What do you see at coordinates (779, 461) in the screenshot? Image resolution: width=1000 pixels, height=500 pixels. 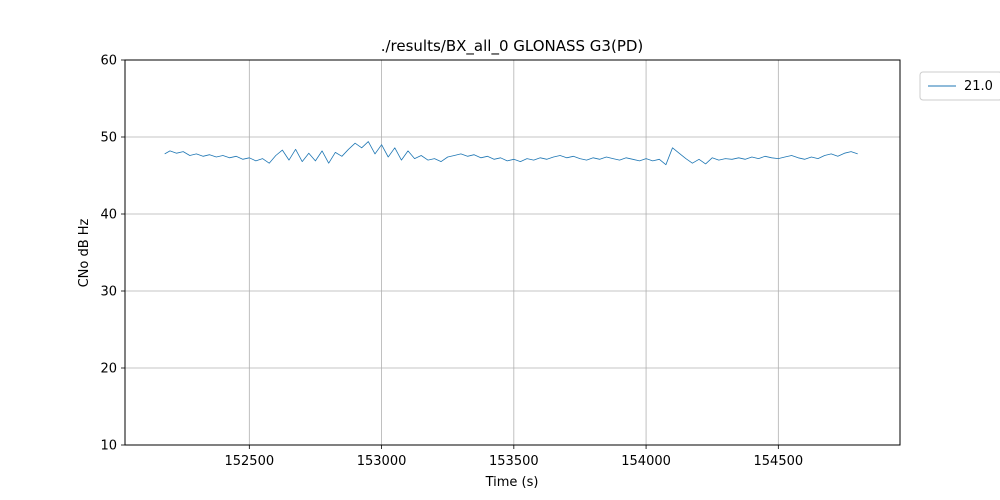 I see `x-tick-label: 154500` at bounding box center [779, 461].